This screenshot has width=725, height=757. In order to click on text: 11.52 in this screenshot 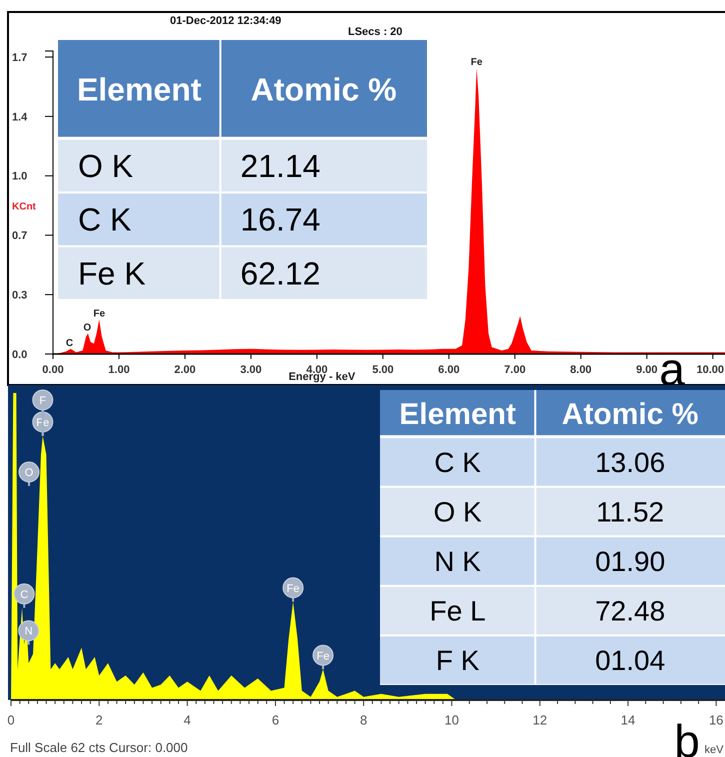, I will do `click(630, 512)`.